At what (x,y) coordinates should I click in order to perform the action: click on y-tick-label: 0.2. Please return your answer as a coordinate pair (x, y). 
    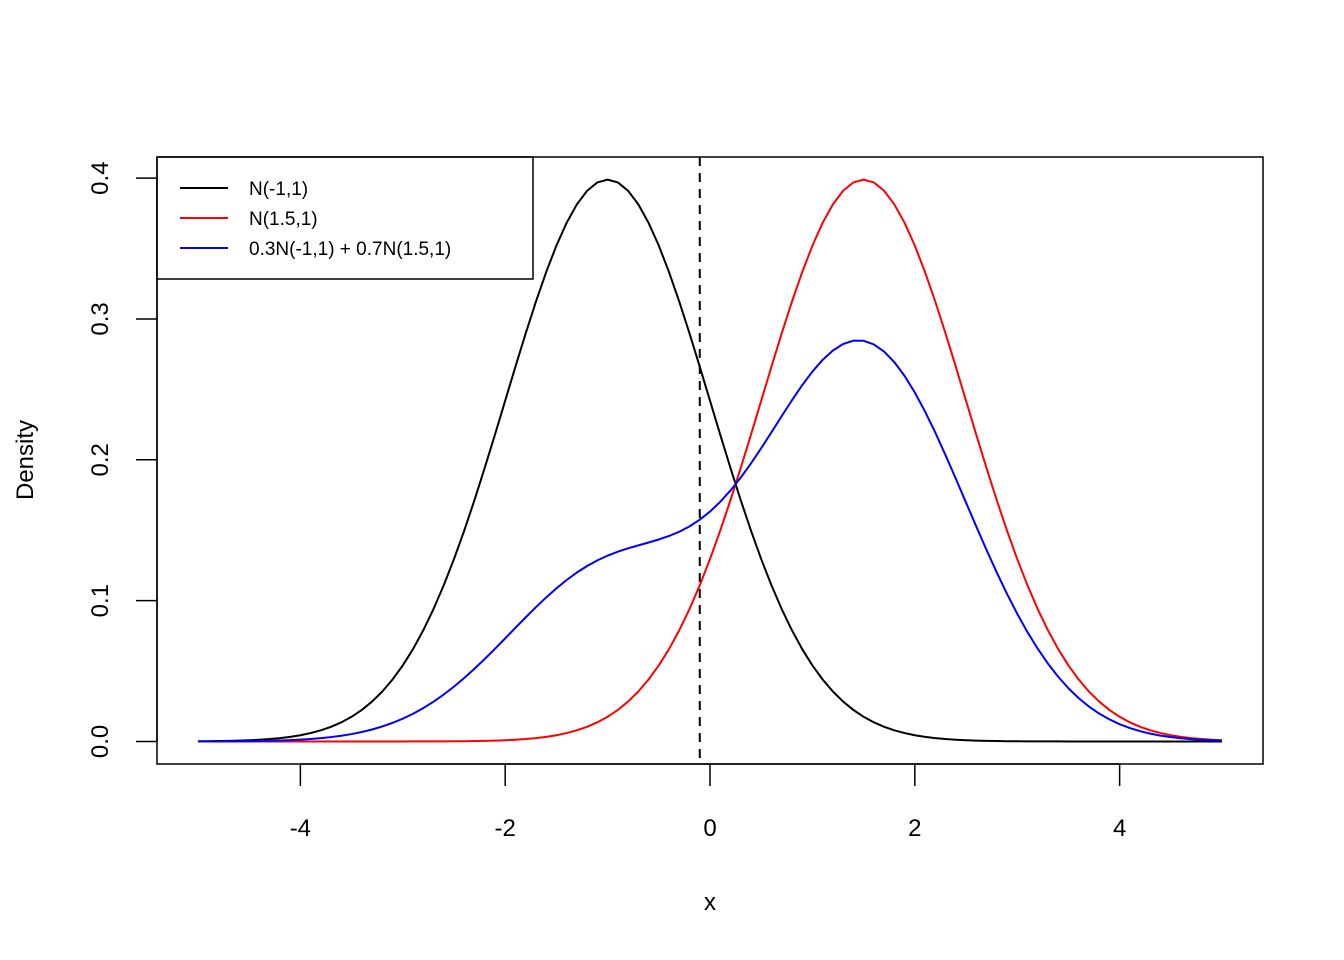
    Looking at the image, I should click on (100, 459).